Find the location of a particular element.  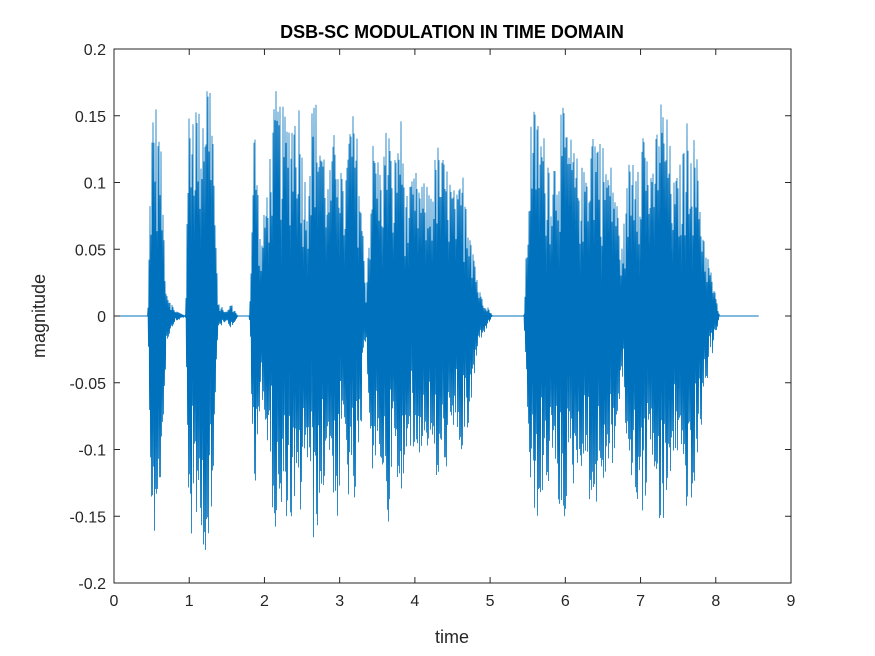

x-tick-label: 0 is located at coordinates (114, 601).